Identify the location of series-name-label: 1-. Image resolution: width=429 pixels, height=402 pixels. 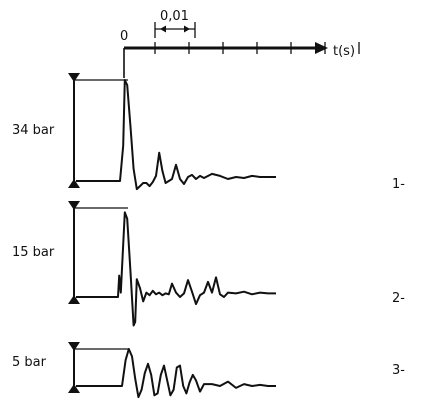
(398, 184).